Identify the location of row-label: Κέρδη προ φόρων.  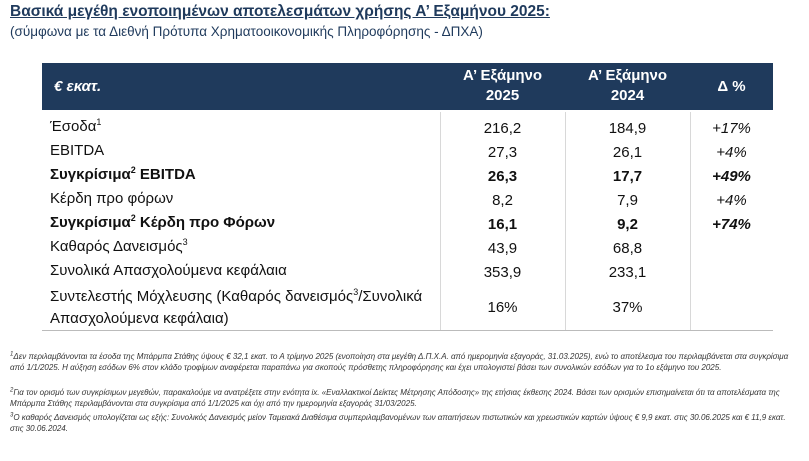
(242, 198).